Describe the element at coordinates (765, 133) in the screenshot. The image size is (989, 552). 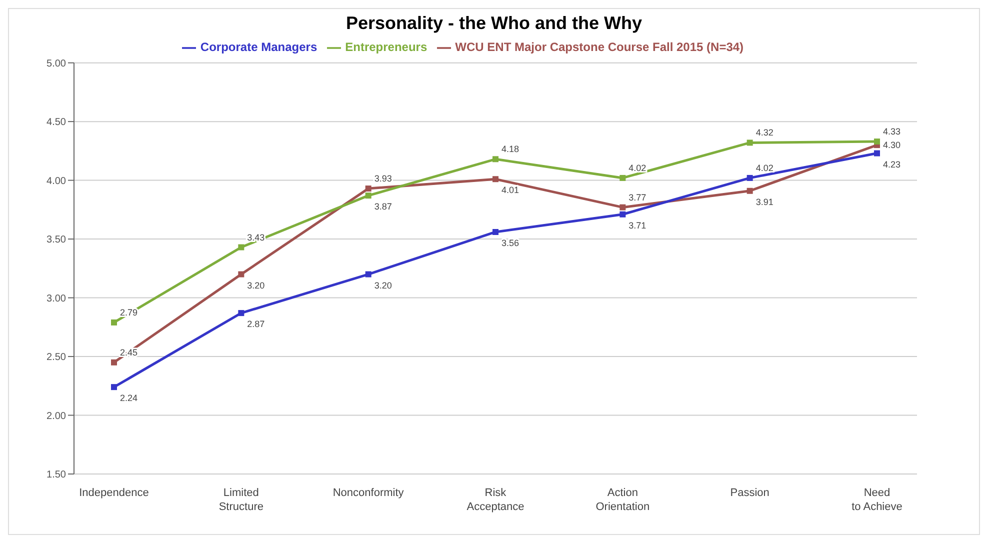
I see `data-label: 4.32` at that location.